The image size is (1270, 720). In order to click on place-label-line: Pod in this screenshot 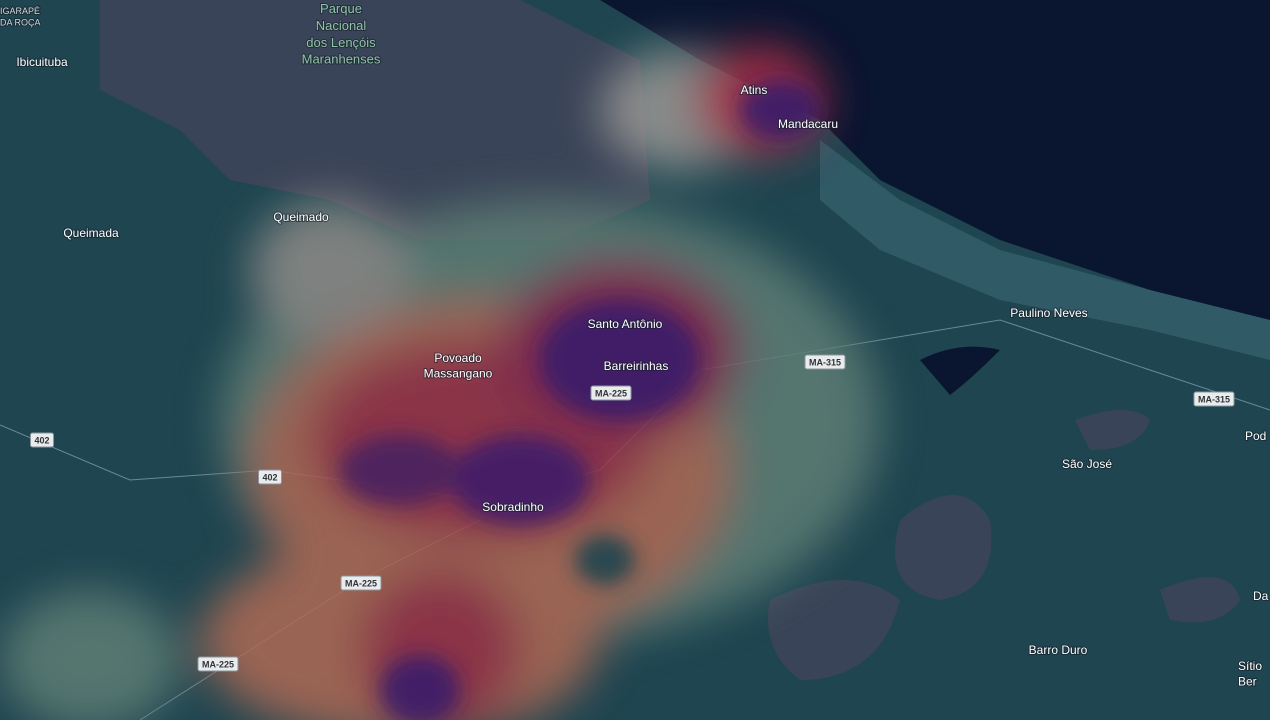, I will do `click(1255, 436)`.